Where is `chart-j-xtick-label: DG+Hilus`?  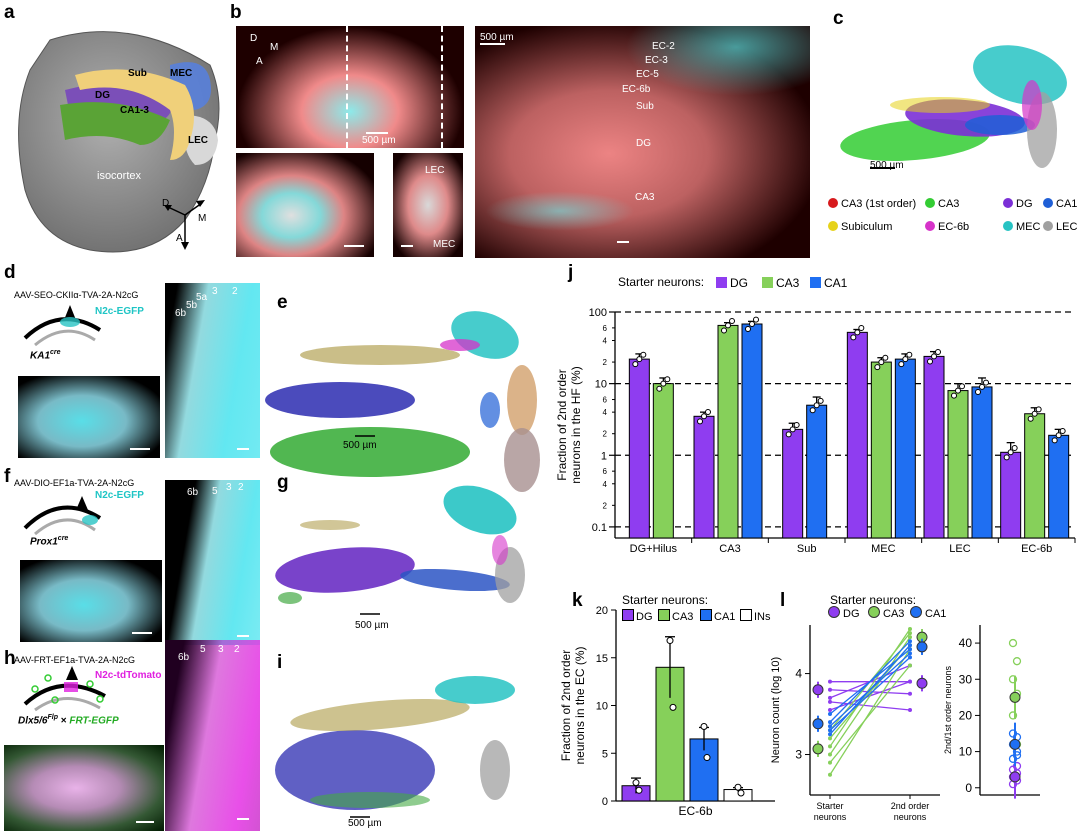 chart-j-xtick-label: DG+Hilus is located at coordinates (654, 549).